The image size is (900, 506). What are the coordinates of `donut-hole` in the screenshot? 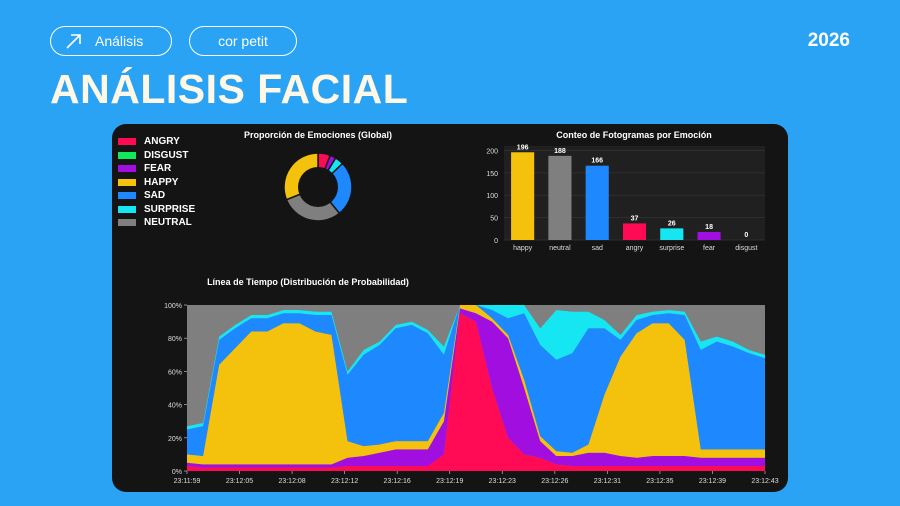 It's located at (318, 187).